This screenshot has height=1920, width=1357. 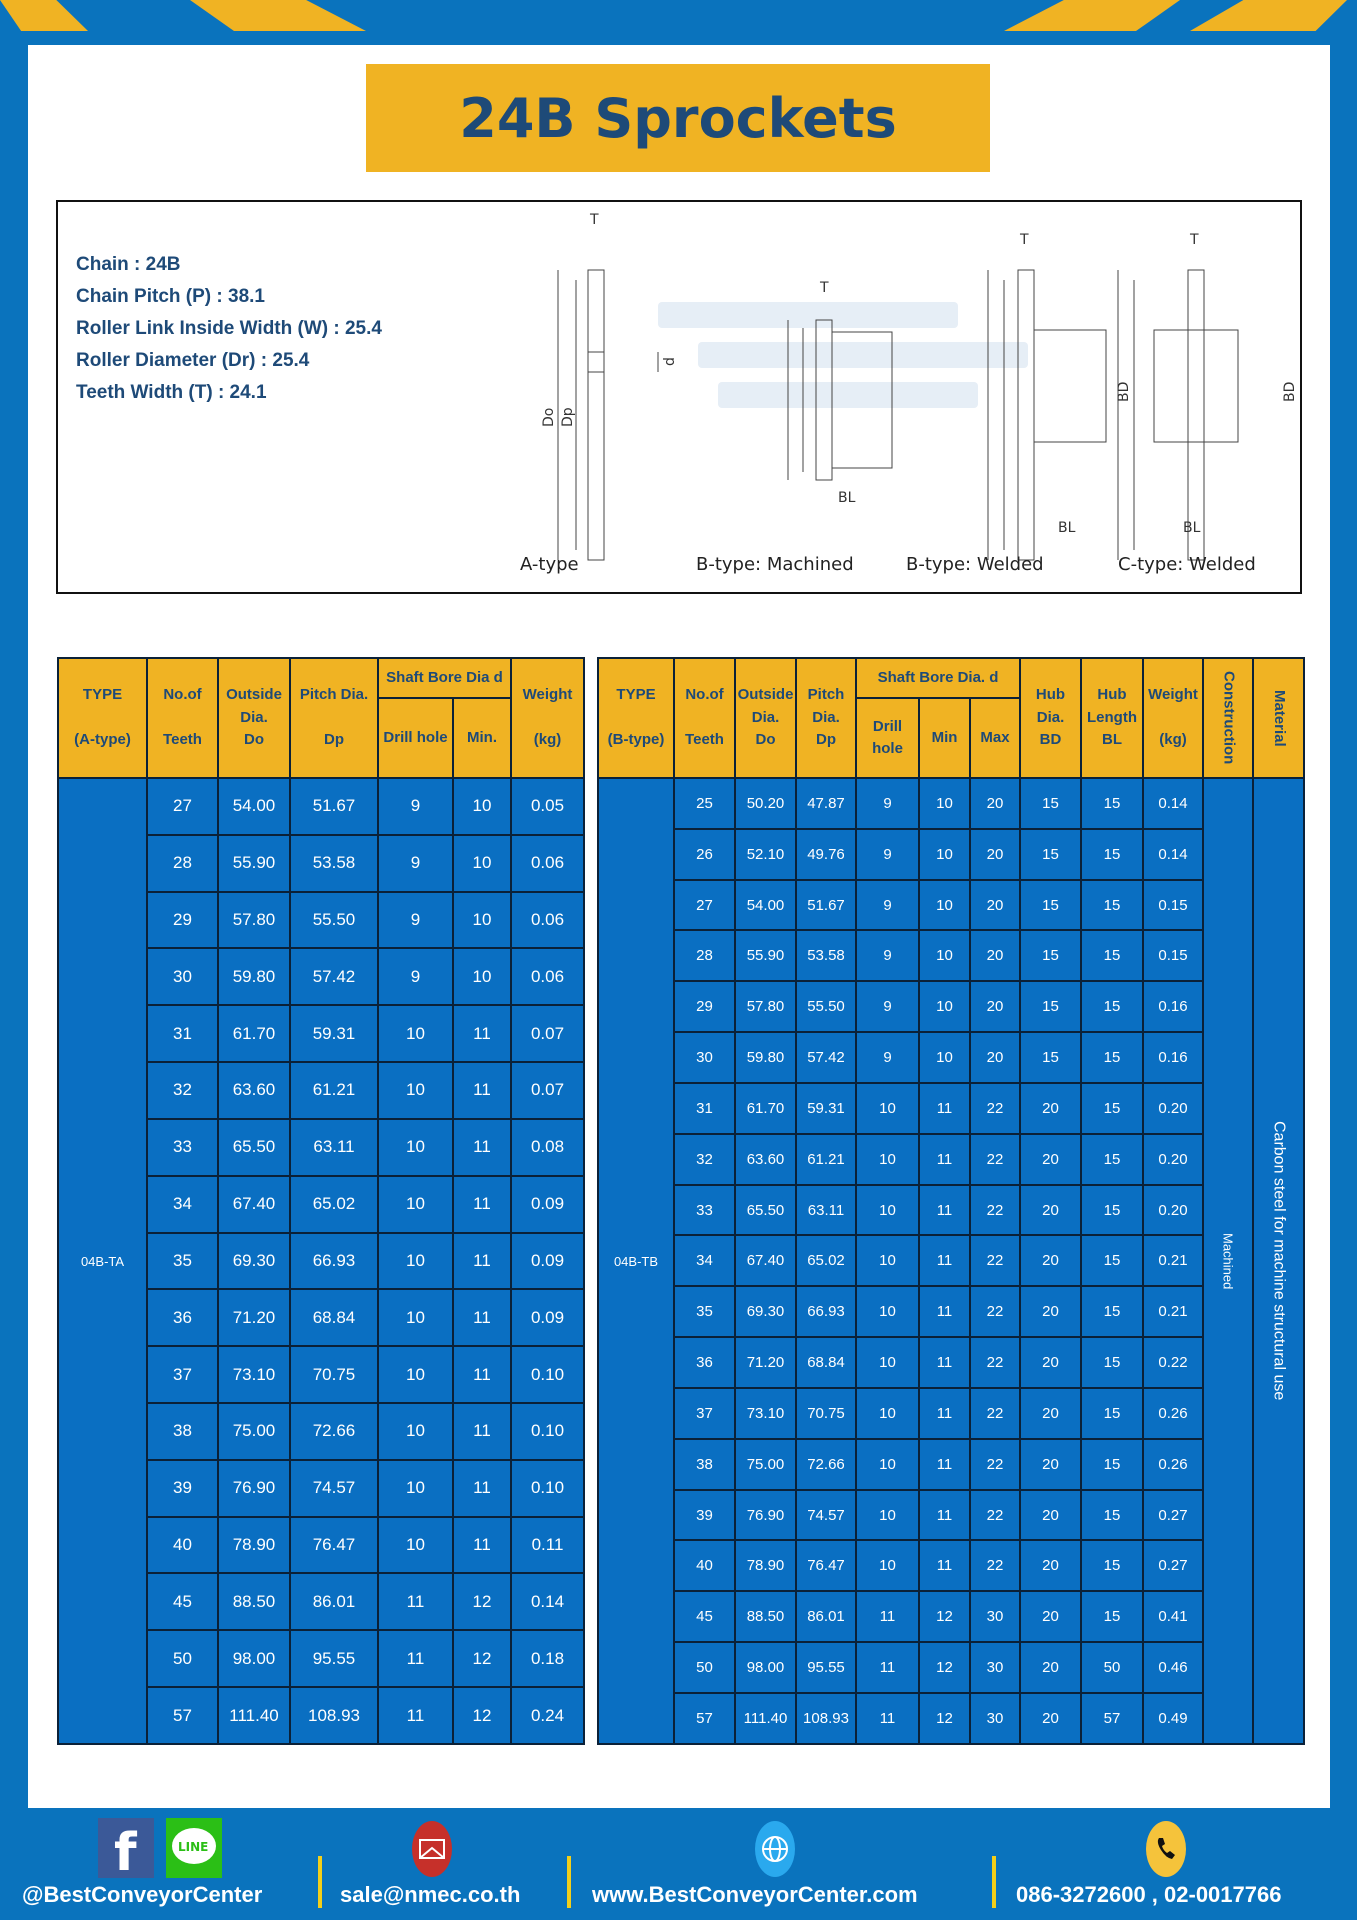 I want to click on outside-dia-cell: 75.00, so click(x=765, y=1464).